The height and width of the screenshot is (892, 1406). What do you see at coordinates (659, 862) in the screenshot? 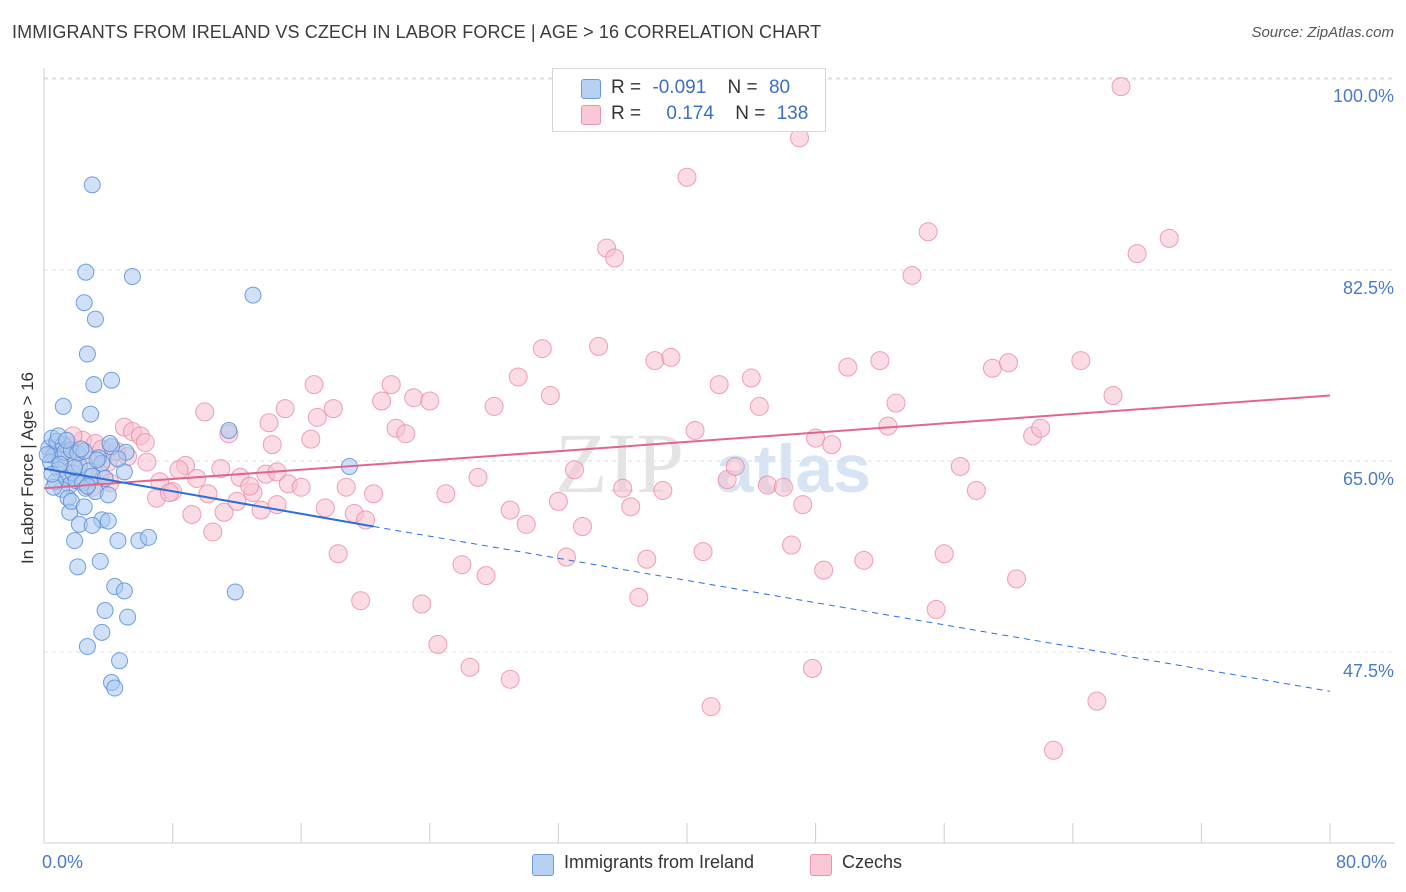
I see `ireland-legend-label: Immigrants from Ireland` at bounding box center [659, 862].